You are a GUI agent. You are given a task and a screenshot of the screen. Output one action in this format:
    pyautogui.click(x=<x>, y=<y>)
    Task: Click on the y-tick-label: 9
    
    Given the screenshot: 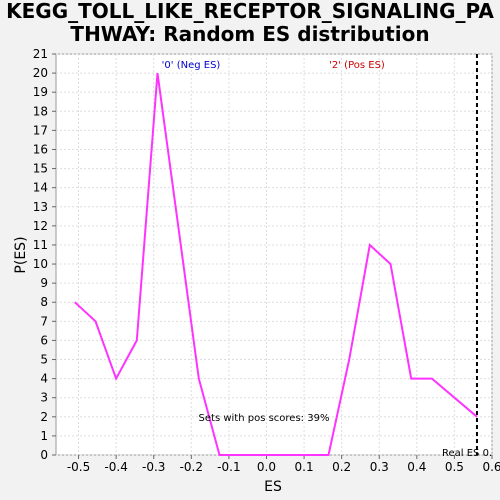 What is the action you would take?
    pyautogui.click(x=44, y=283)
    